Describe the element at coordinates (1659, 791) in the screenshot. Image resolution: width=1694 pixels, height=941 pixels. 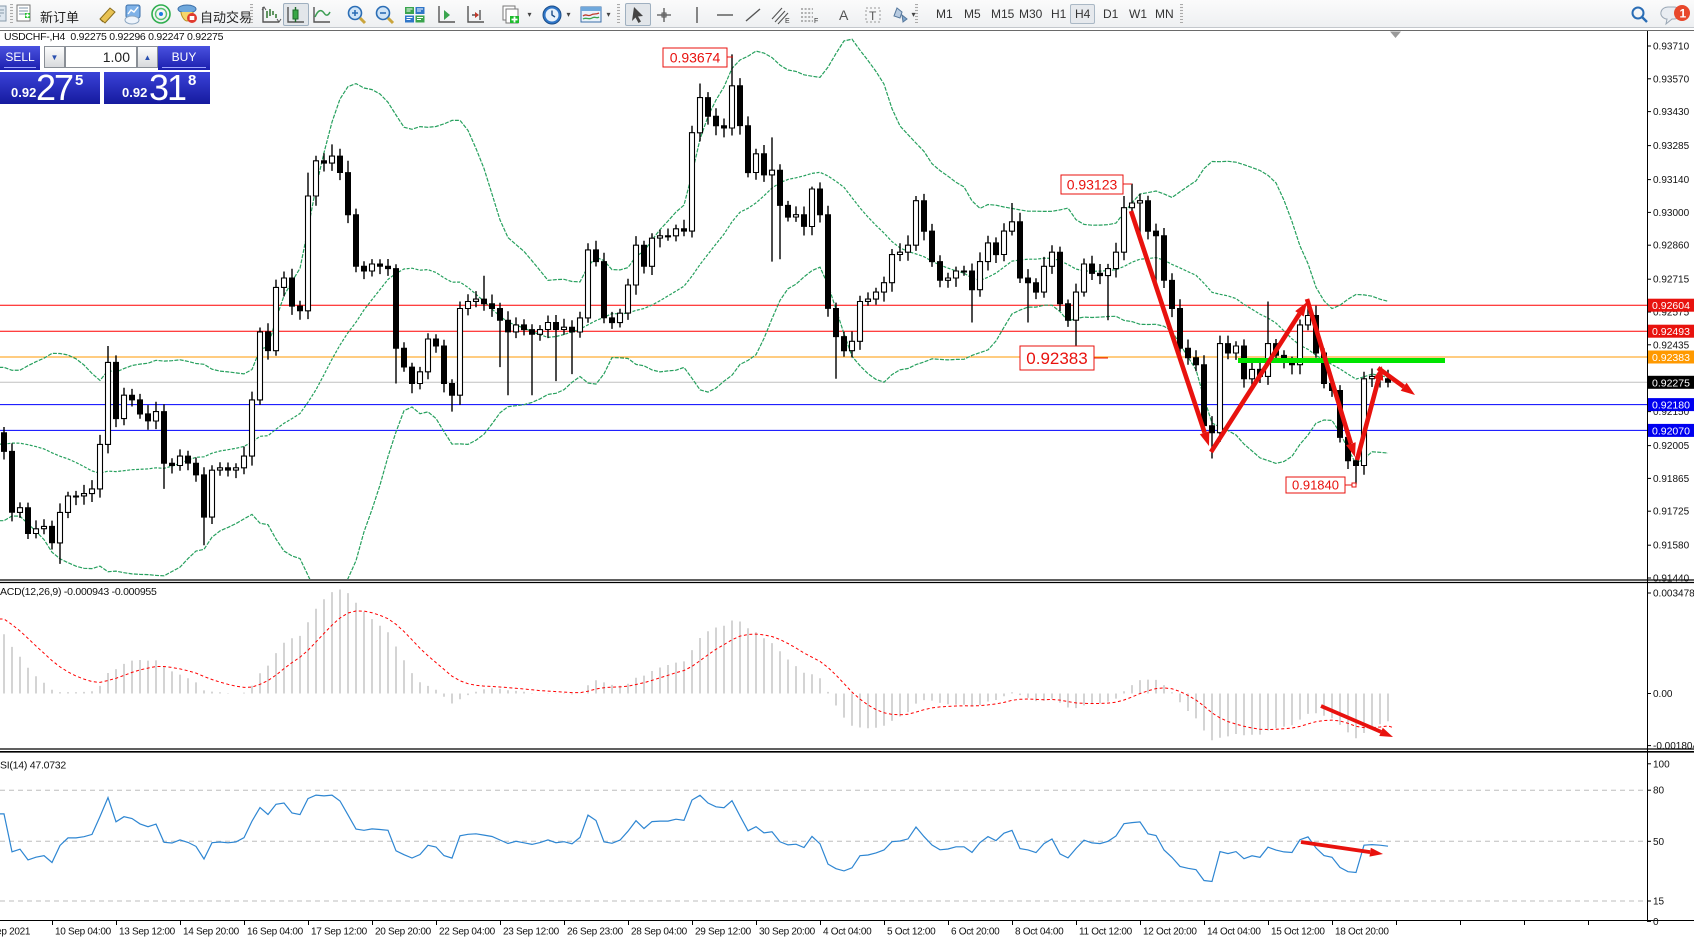
I see `svg-text: 80` at that location.